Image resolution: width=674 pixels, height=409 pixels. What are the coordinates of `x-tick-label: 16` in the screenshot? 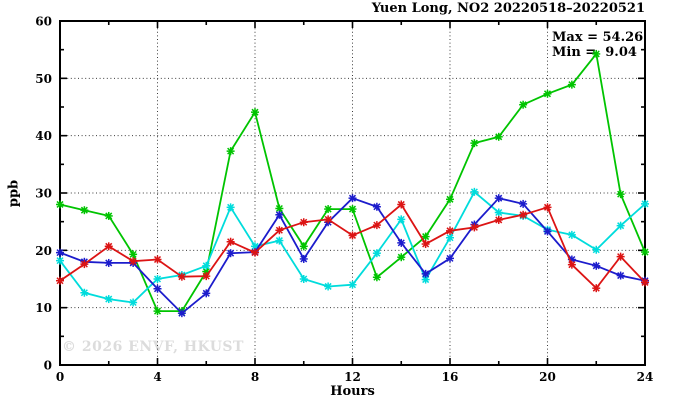 It's located at (450, 377).